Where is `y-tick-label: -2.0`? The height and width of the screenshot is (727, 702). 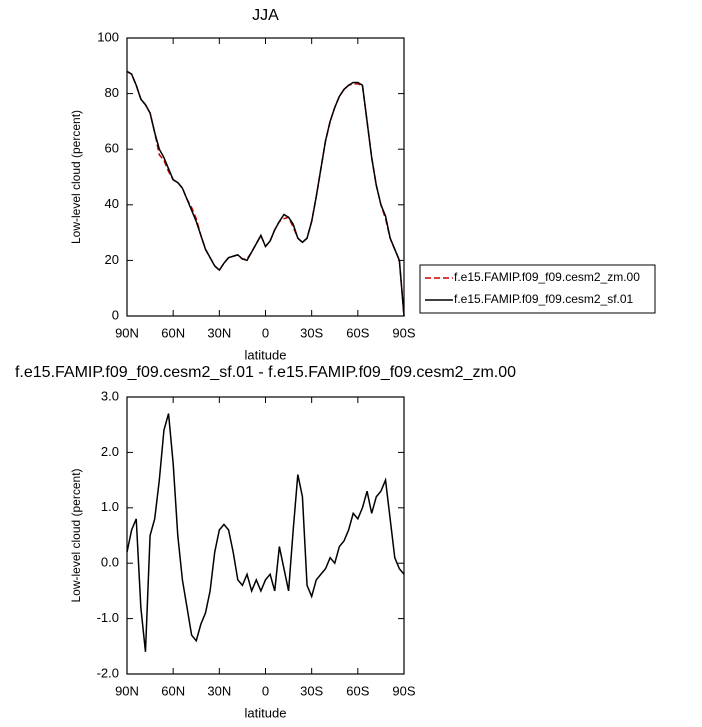 y-tick-label: -2.0 is located at coordinates (108, 672).